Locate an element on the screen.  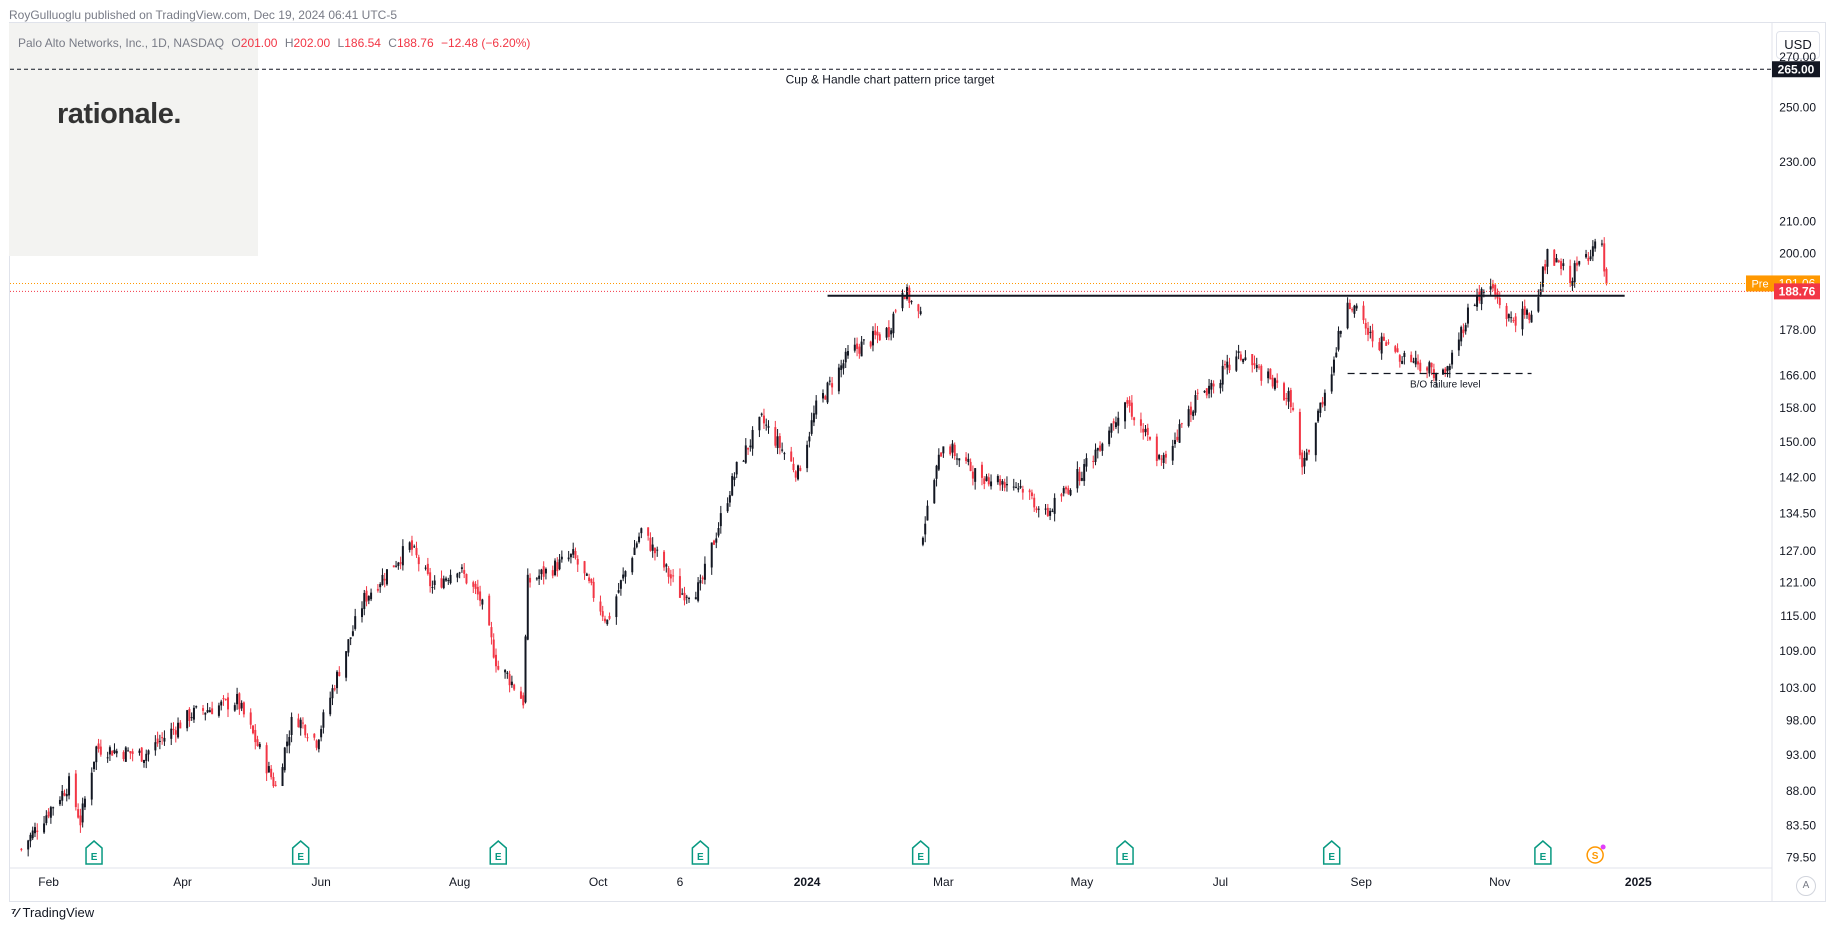
pre-market-tag is located at coordinates (1760, 283).